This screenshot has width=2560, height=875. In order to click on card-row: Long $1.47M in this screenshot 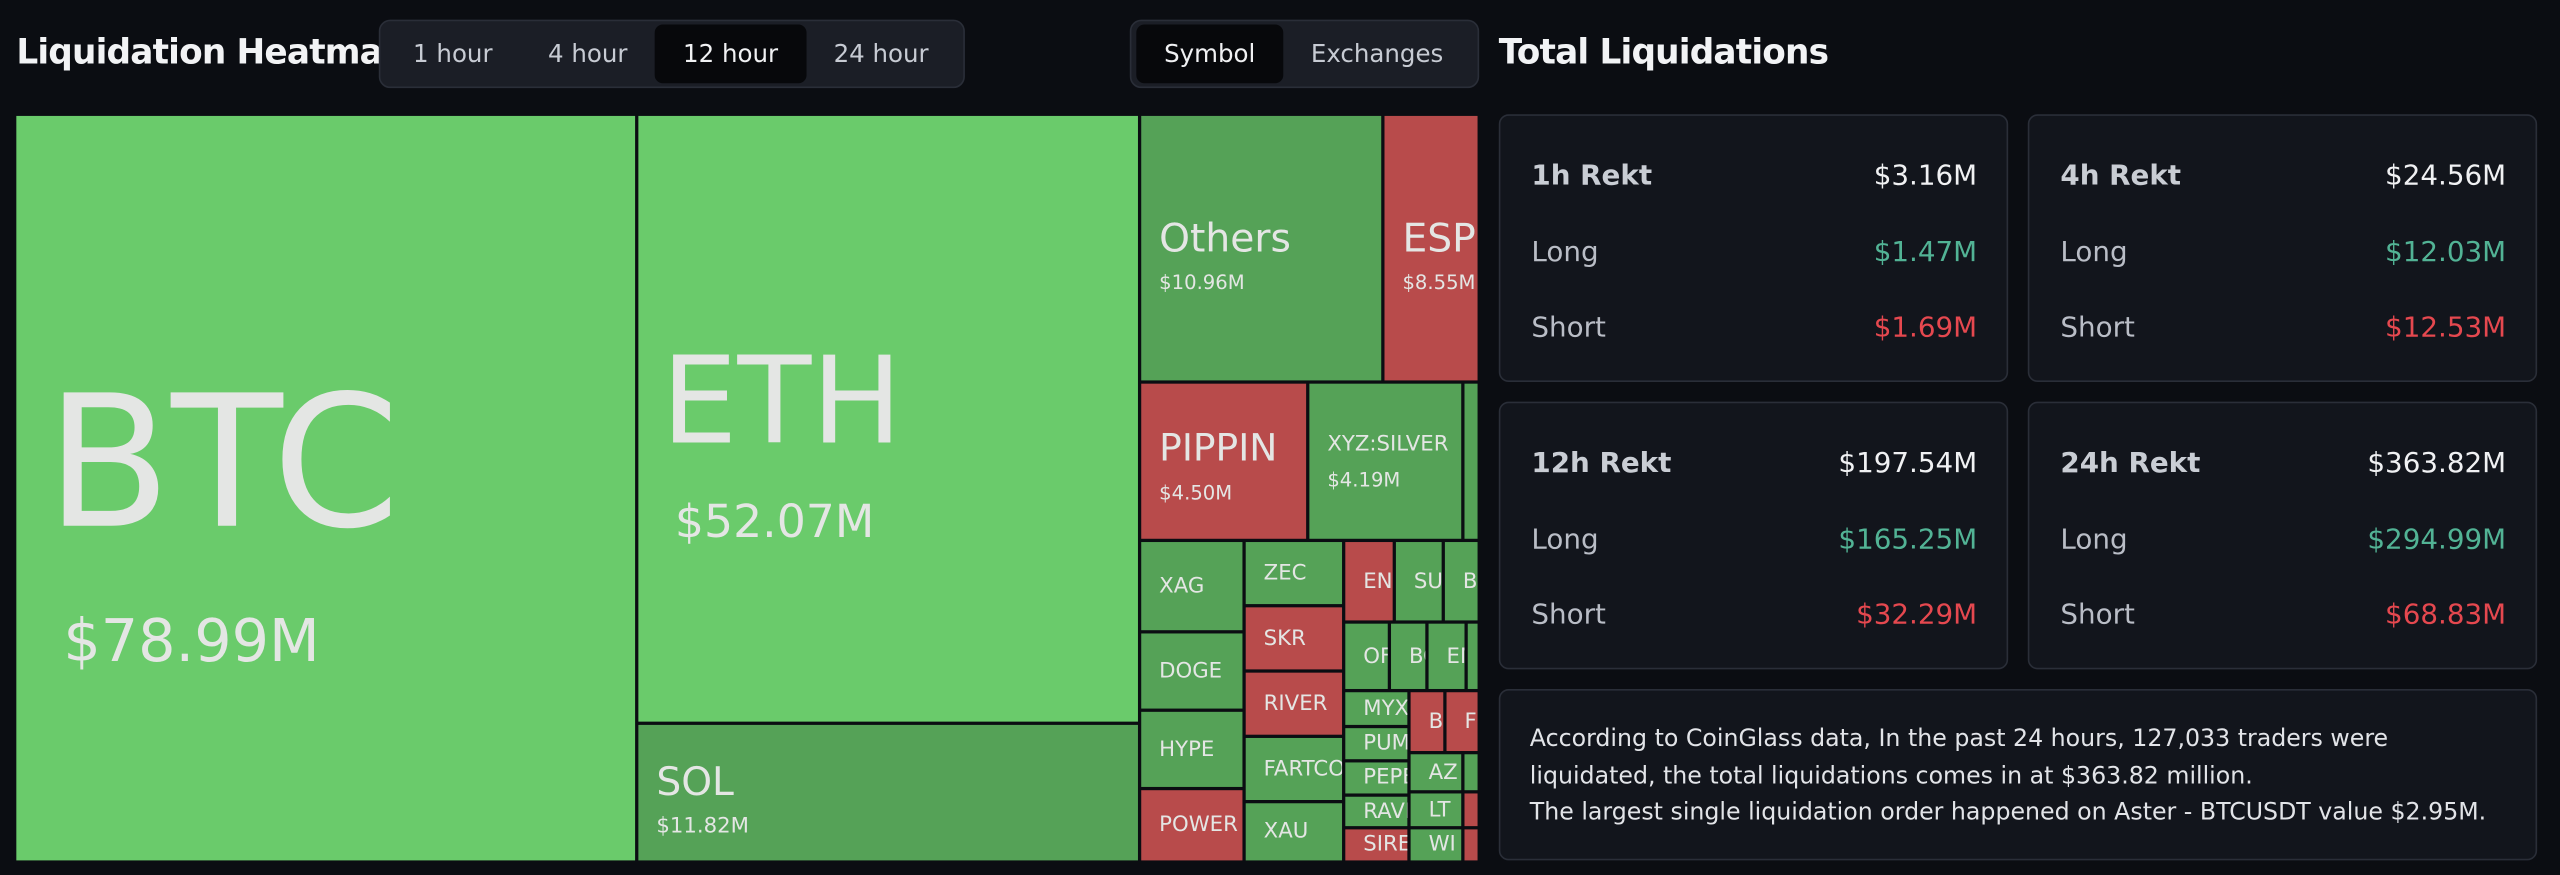, I will do `click(1754, 253)`.